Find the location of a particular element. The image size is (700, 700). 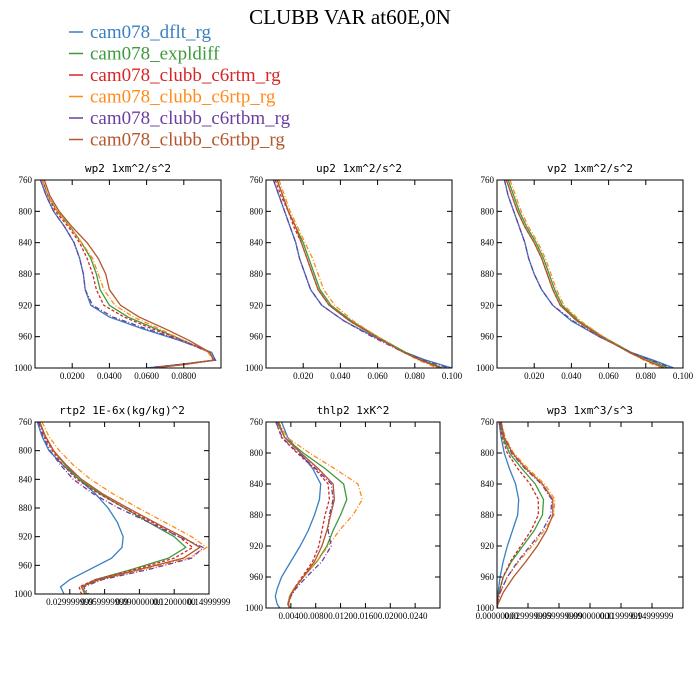

x-tick-label: 0.0160 is located at coordinates (365, 616).